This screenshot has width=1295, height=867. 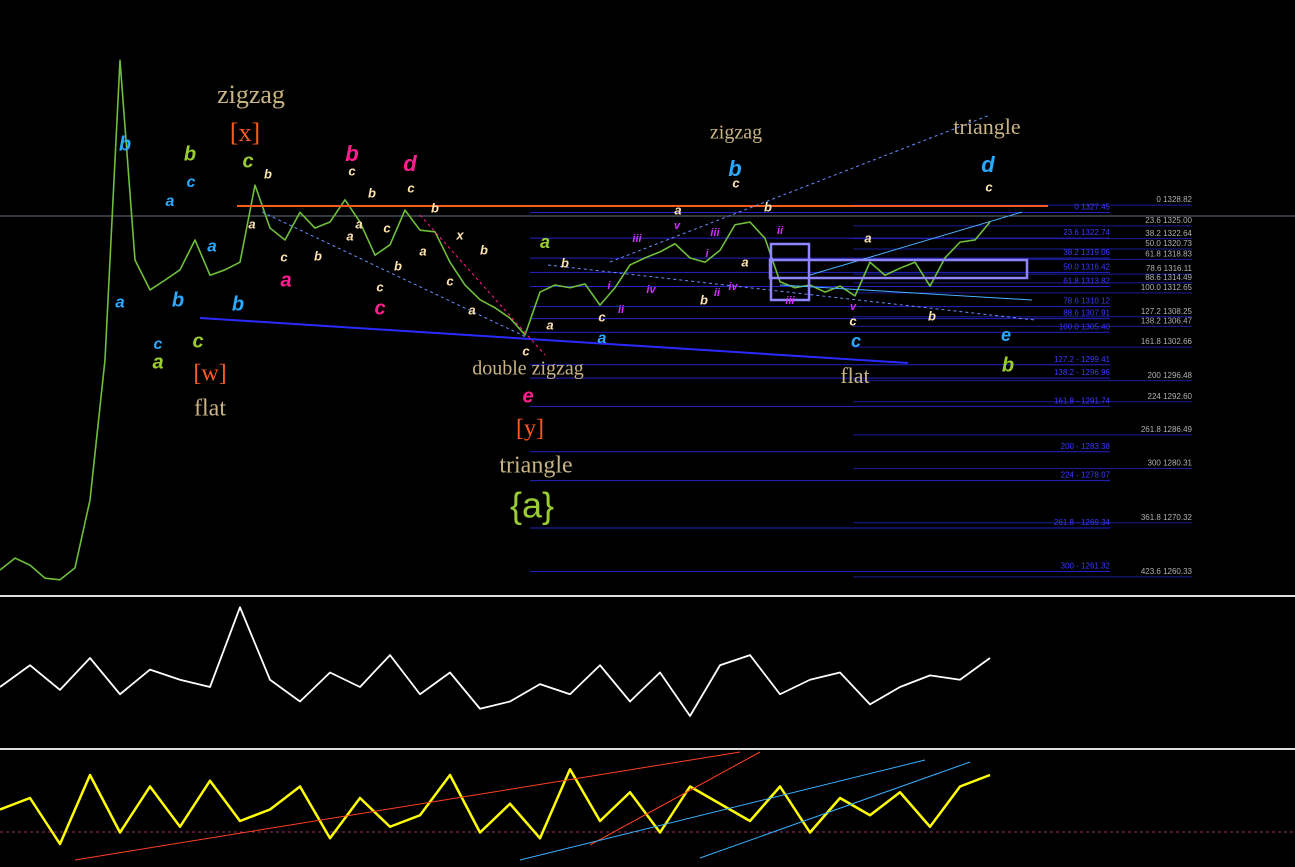 What do you see at coordinates (1168, 277) in the screenshot?
I see `fib-label: 88.6 1314.49` at bounding box center [1168, 277].